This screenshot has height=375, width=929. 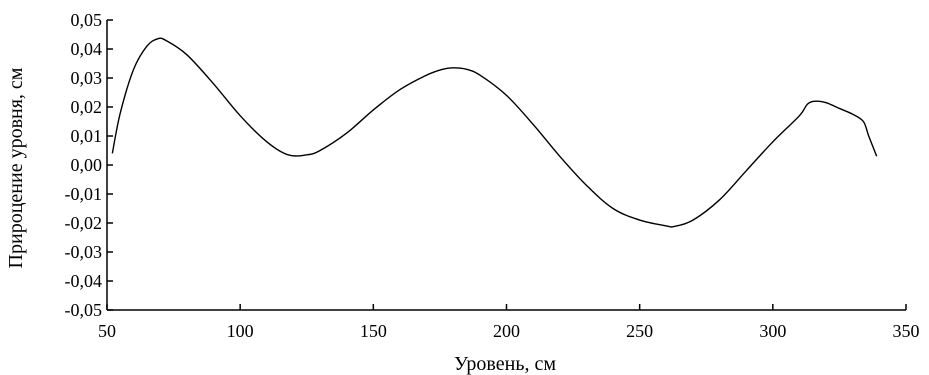 I want to click on y-tick-label: -0,03, so click(x=84, y=252).